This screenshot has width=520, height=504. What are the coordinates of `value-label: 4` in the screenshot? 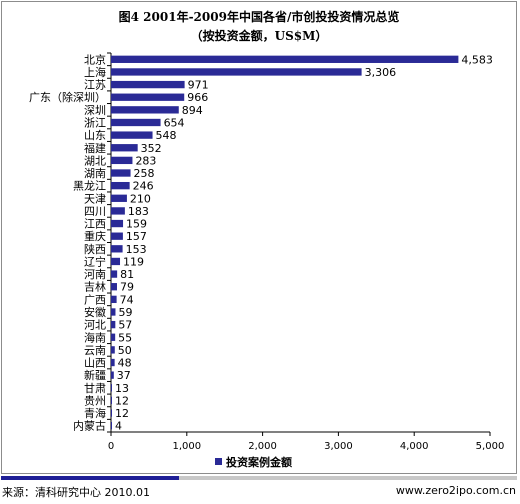 It's located at (118, 426).